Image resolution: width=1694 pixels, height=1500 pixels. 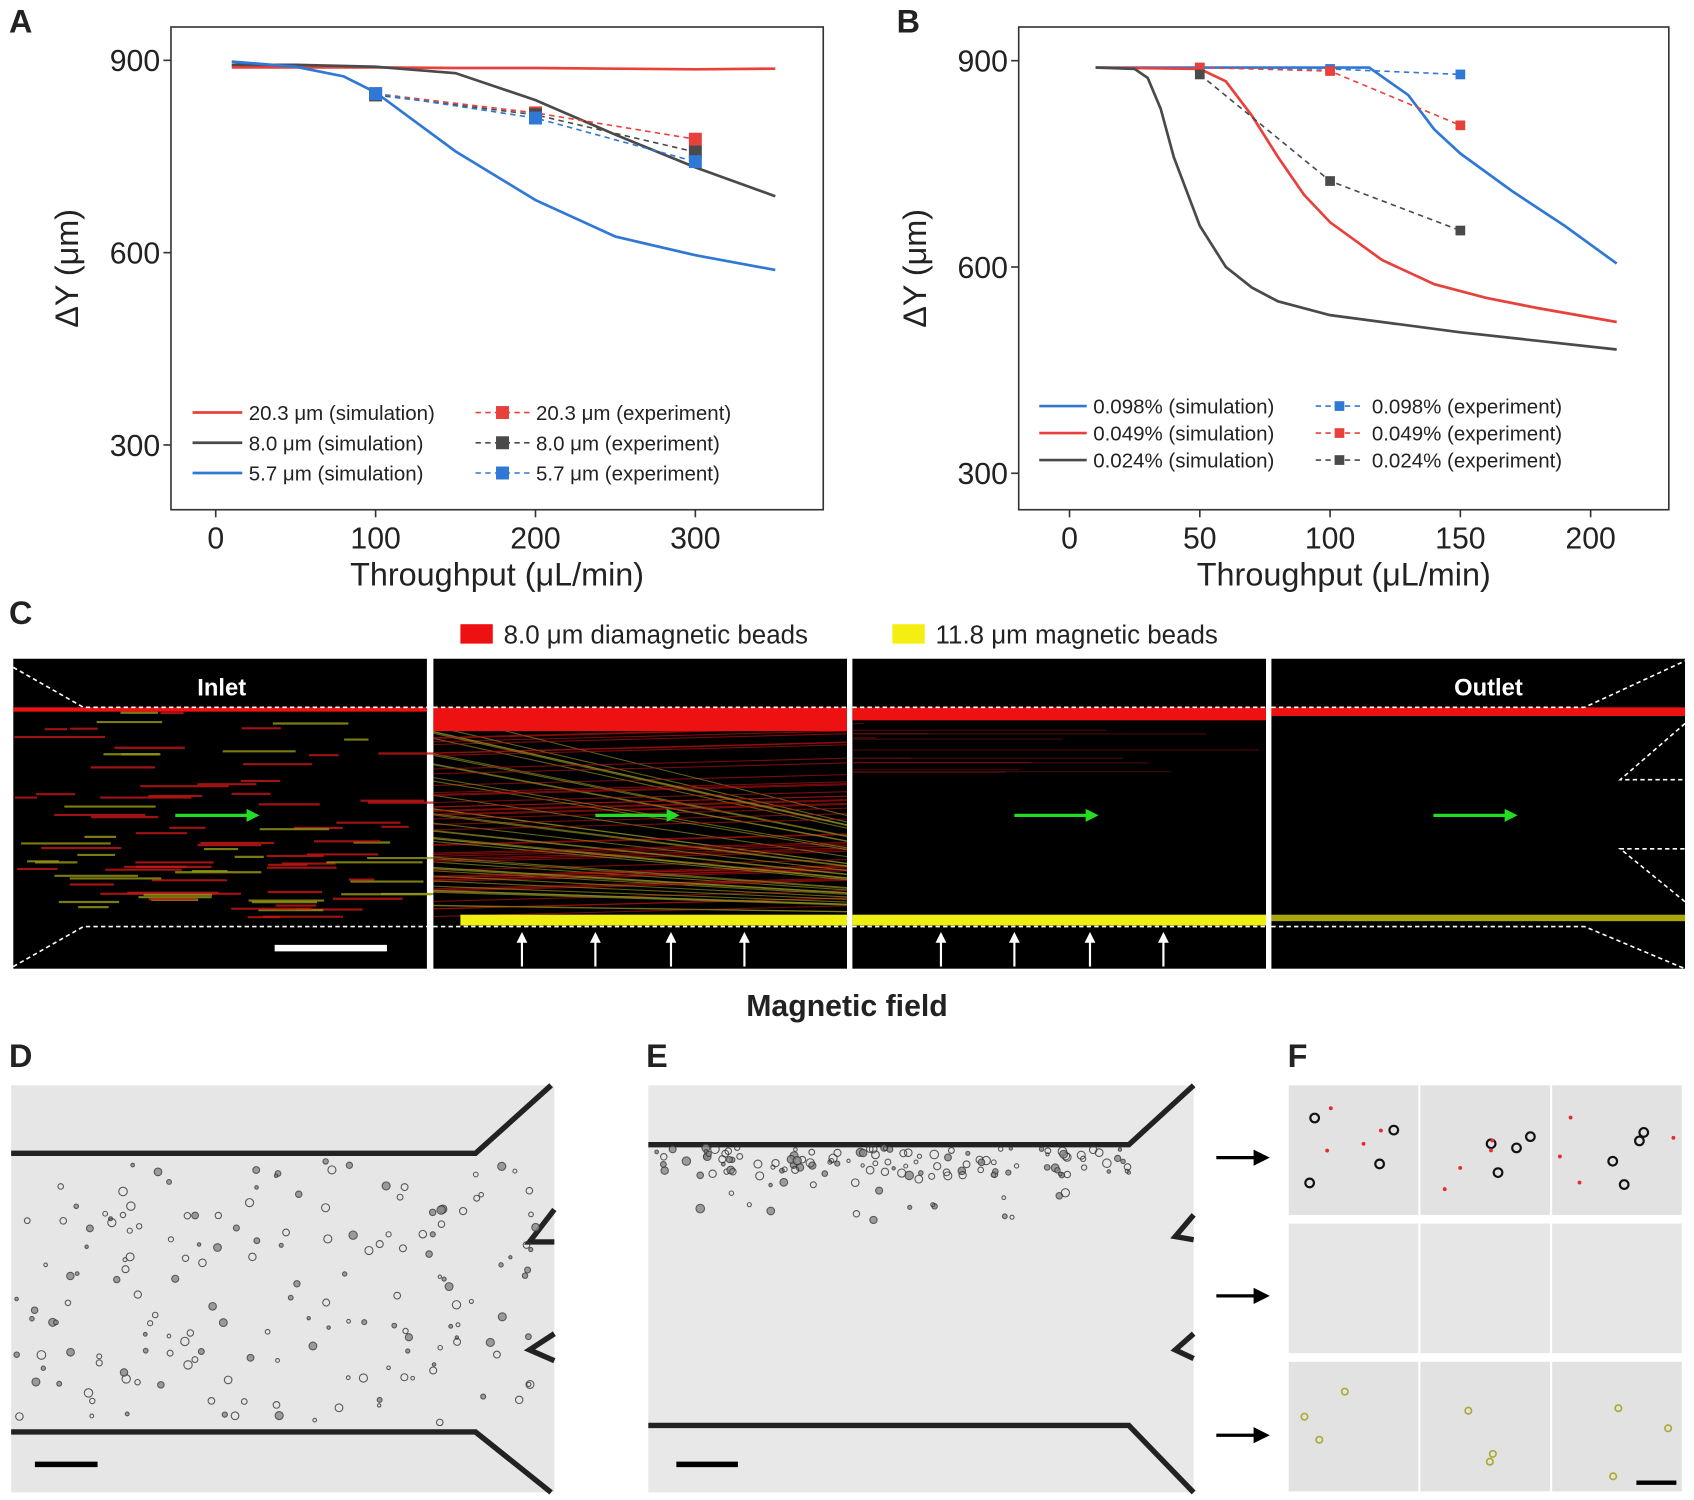 I want to click on channel-wall, so click(x=282, y=1289).